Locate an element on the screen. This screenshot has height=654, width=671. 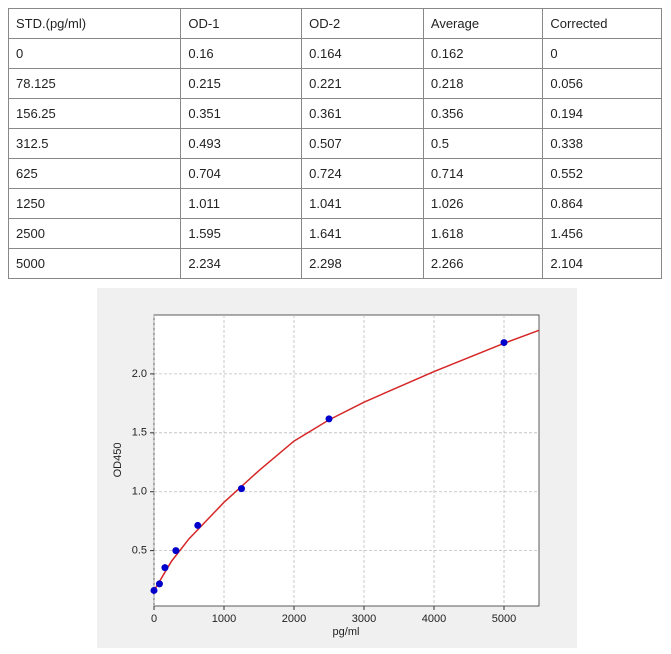
table-cell: 0.507 is located at coordinates (362, 143).